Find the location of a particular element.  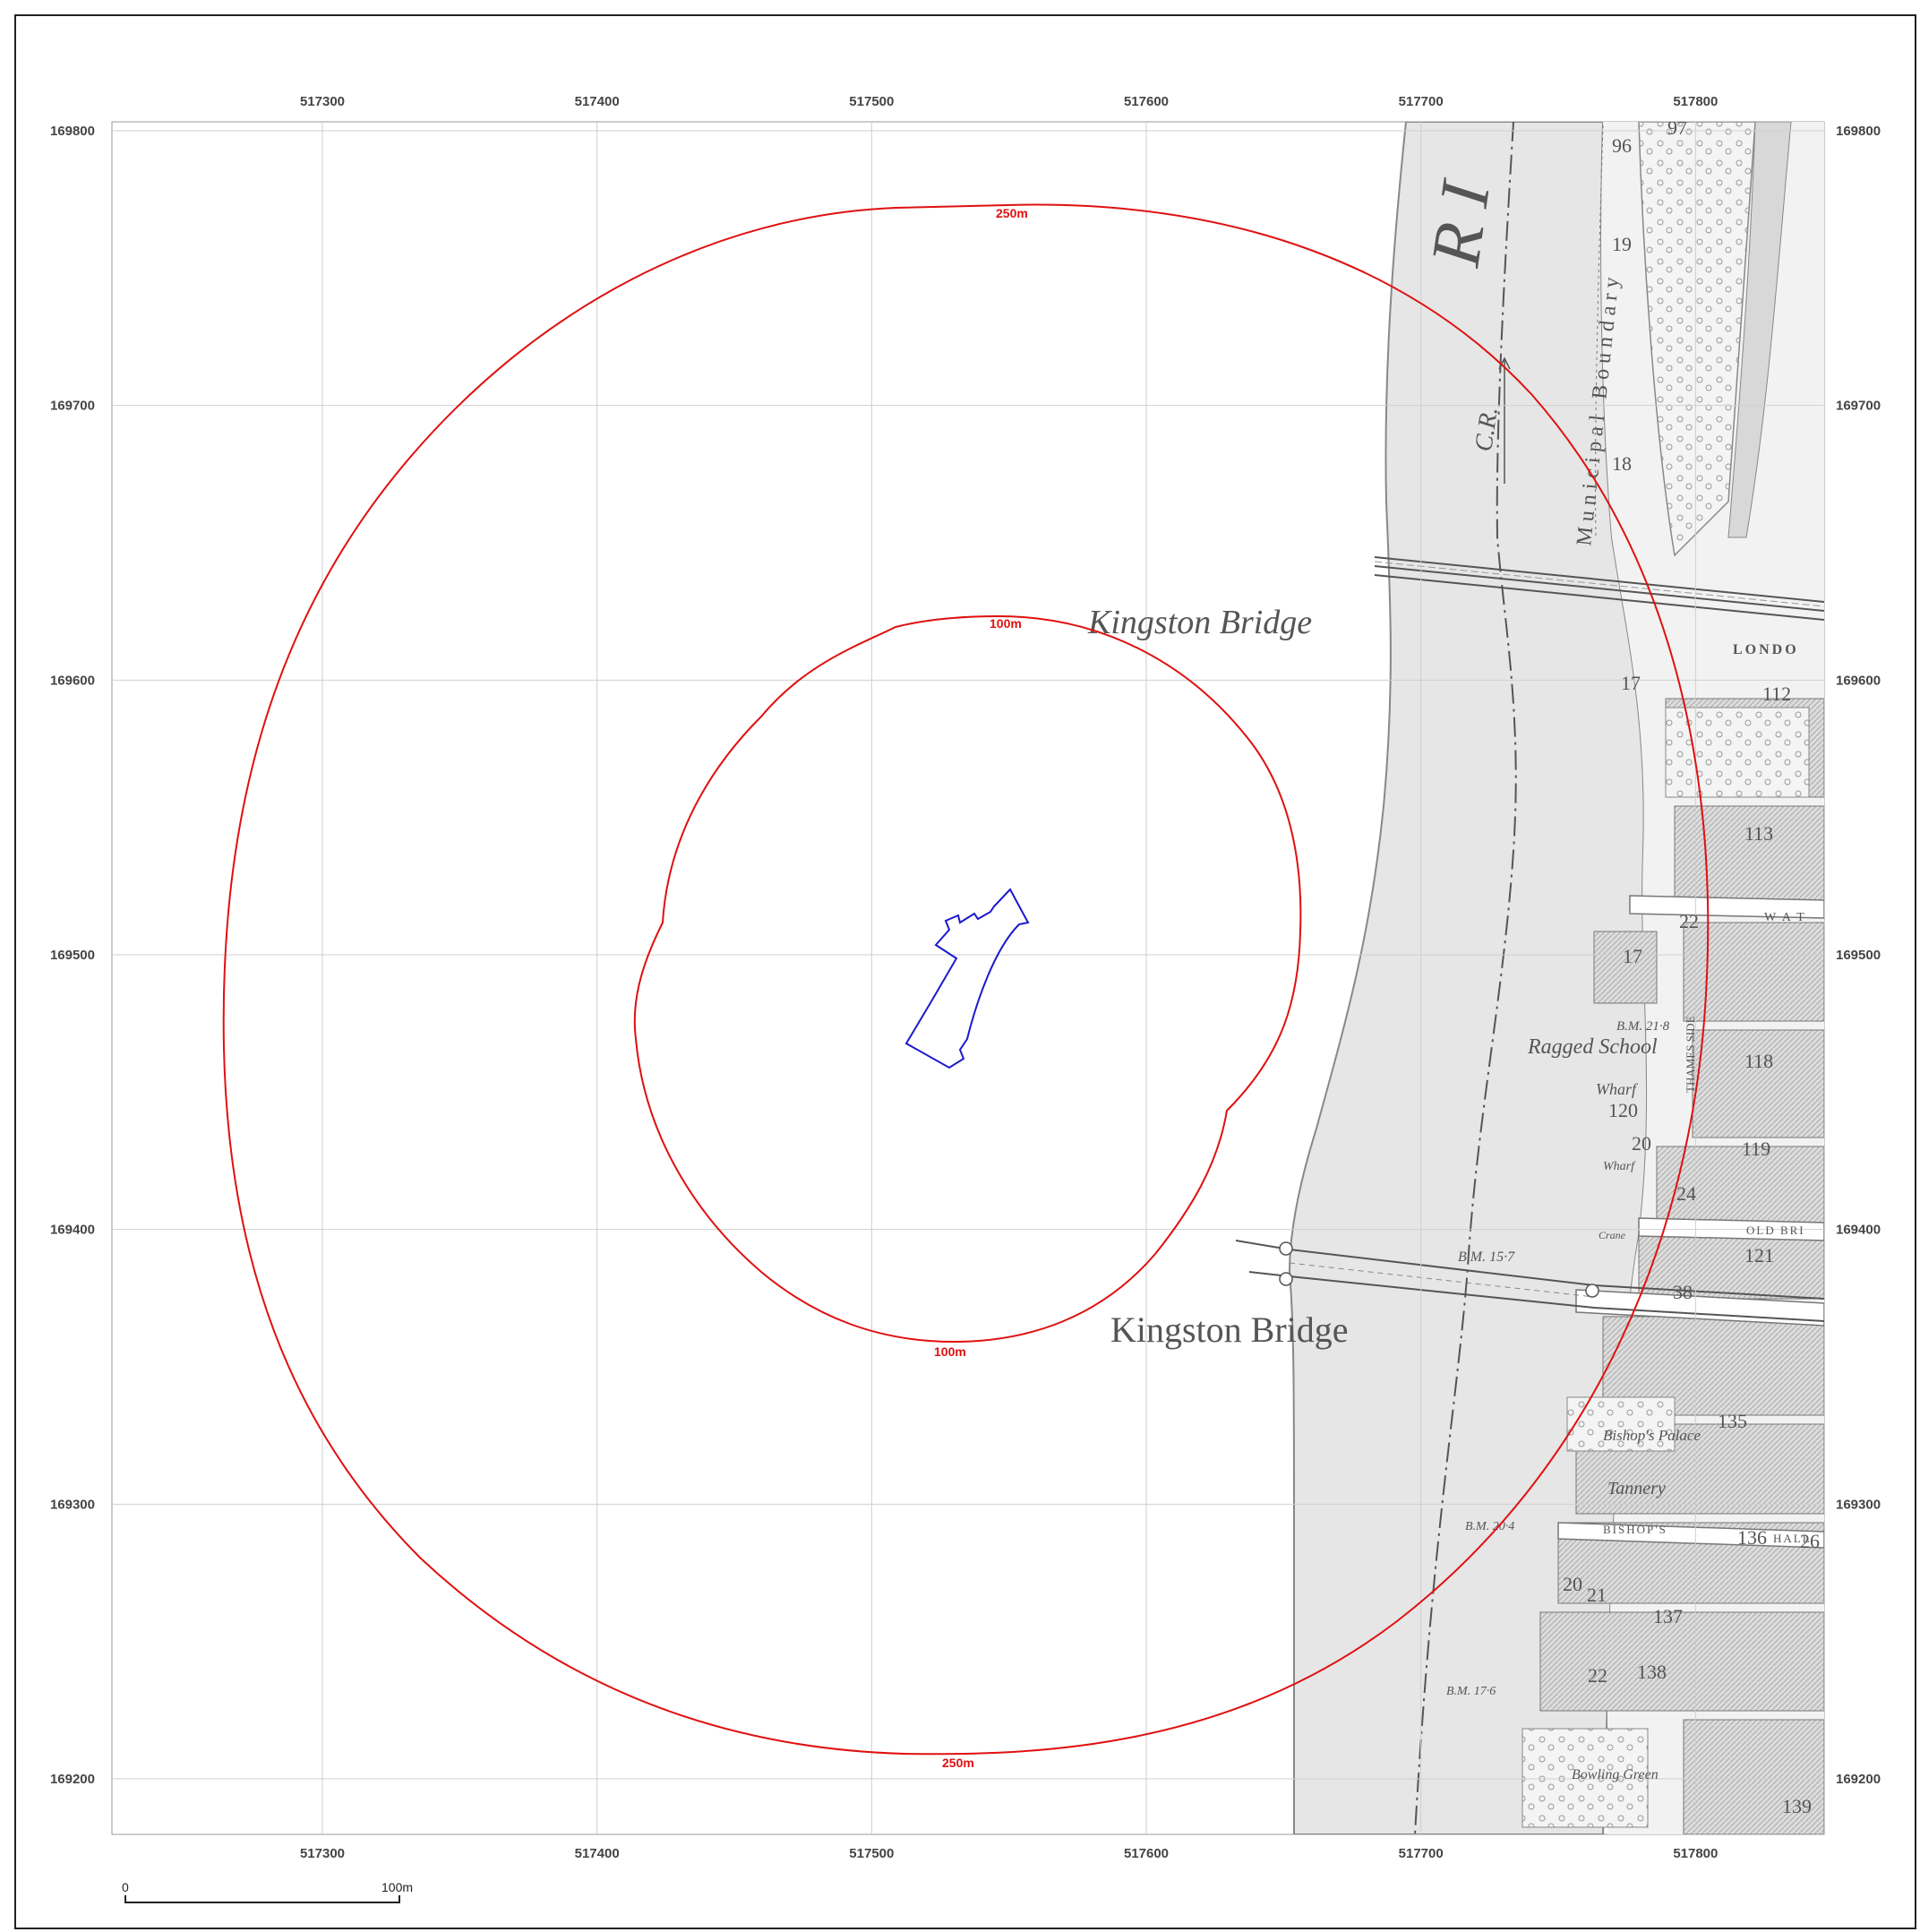

easting-tick-bottom: 517400 is located at coordinates (597, 1853).